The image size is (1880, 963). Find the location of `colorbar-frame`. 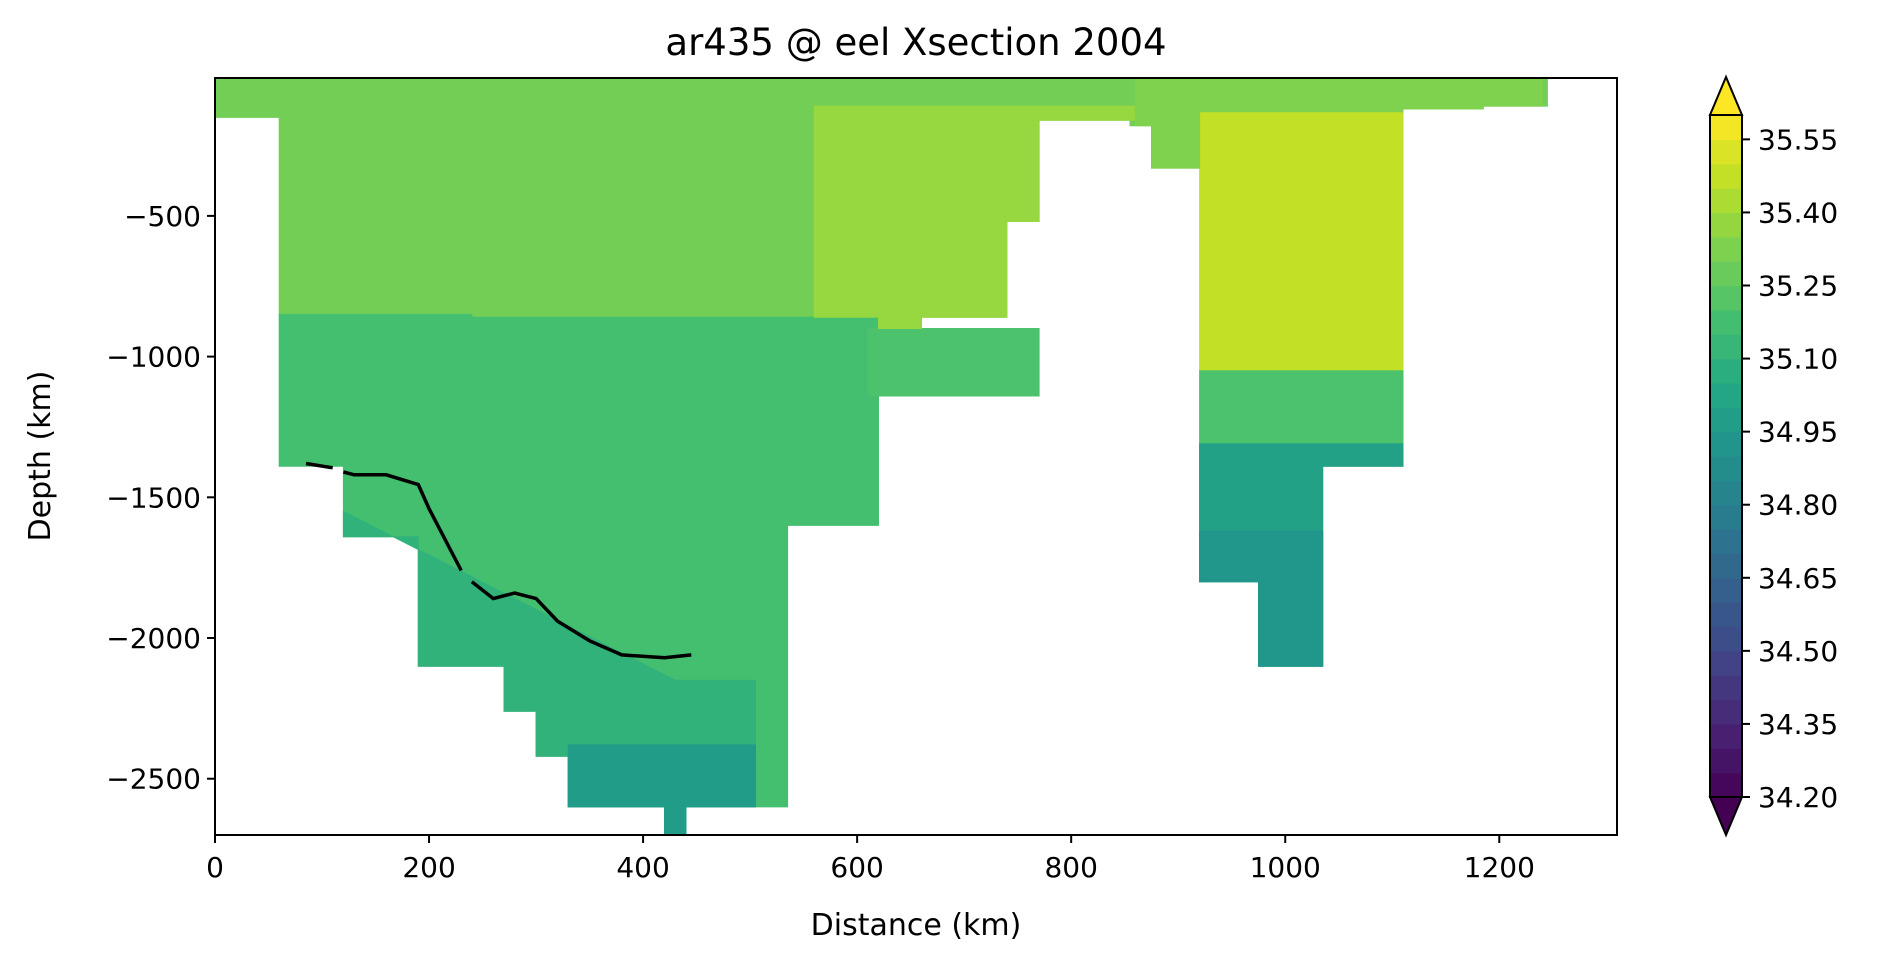

colorbar-frame is located at coordinates (1726, 456).